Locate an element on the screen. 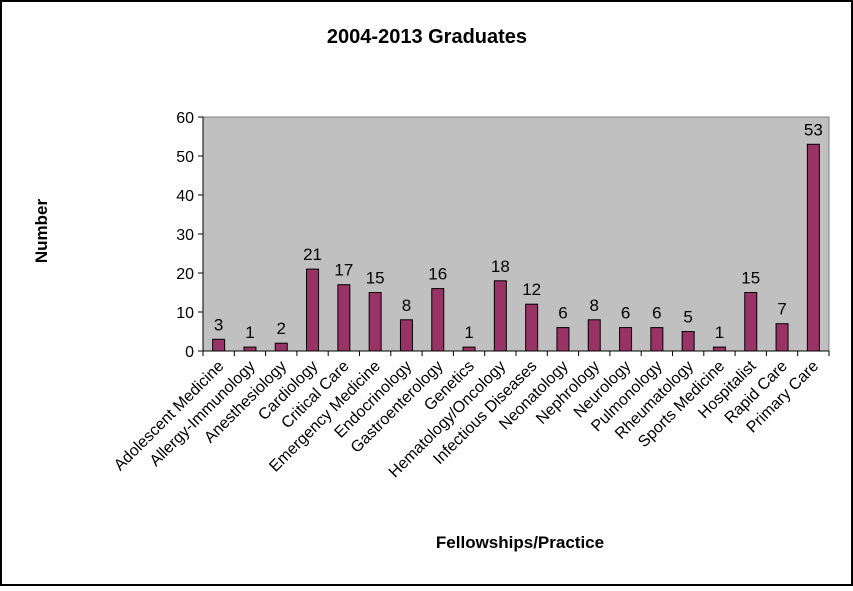 This screenshot has height=591, width=853. data-label: 5 is located at coordinates (687, 317).